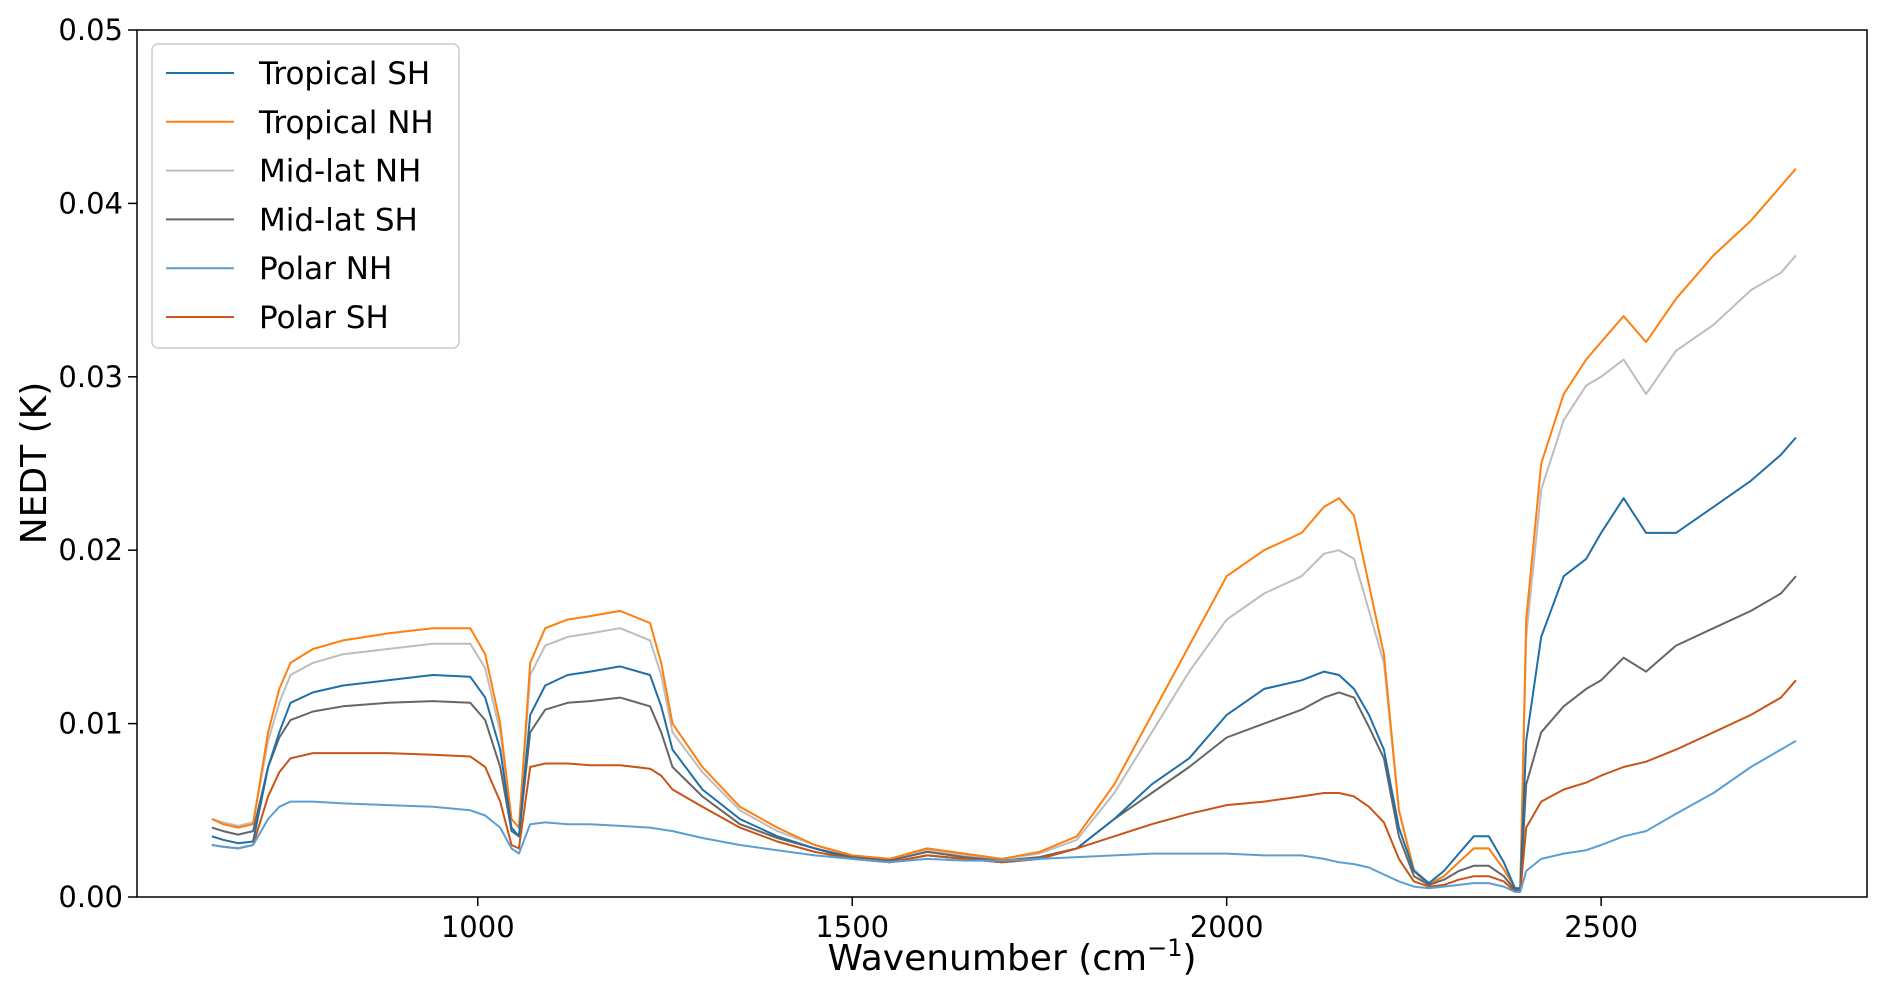 This screenshot has width=1892, height=989. Describe the element at coordinates (90, 30) in the screenshot. I see `y-tick-label: 0.05` at that location.